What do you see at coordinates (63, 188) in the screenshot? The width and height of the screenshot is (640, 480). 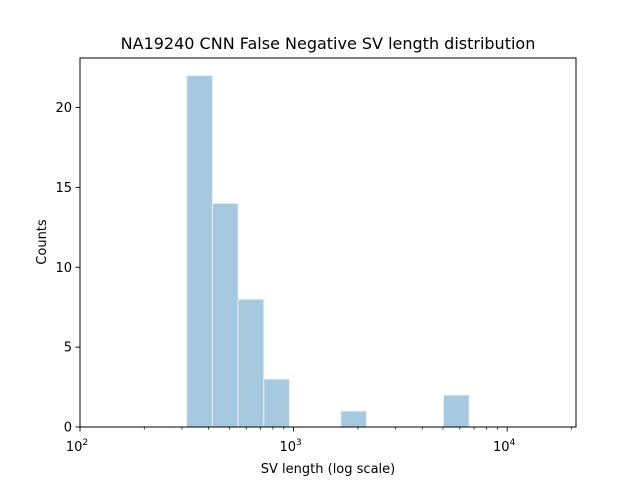 I see `y-tick-label: 15` at bounding box center [63, 188].